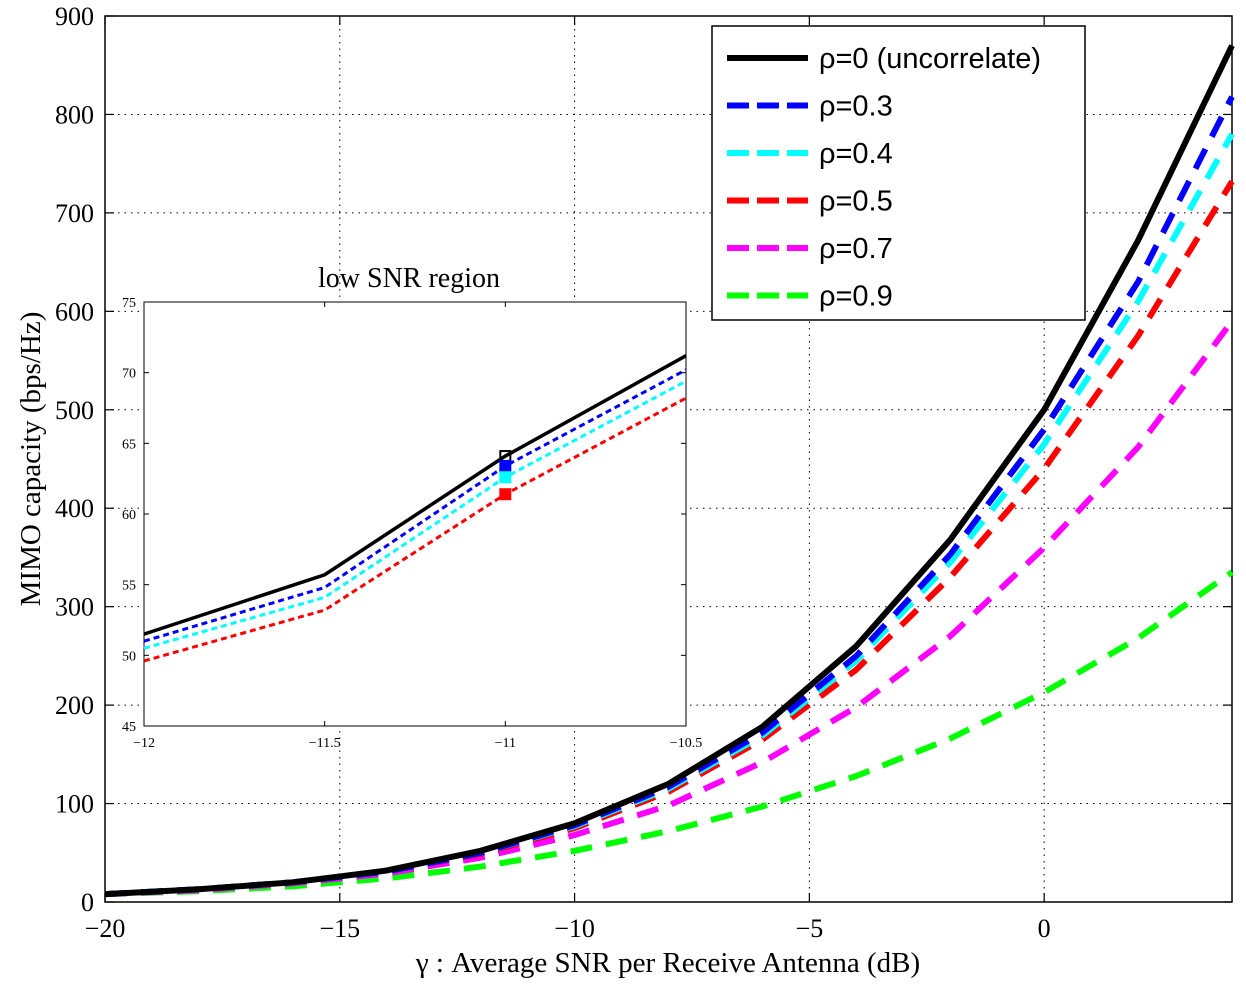 This screenshot has width=1246, height=993. I want to click on inset-y-tick-label: 50, so click(129, 656).